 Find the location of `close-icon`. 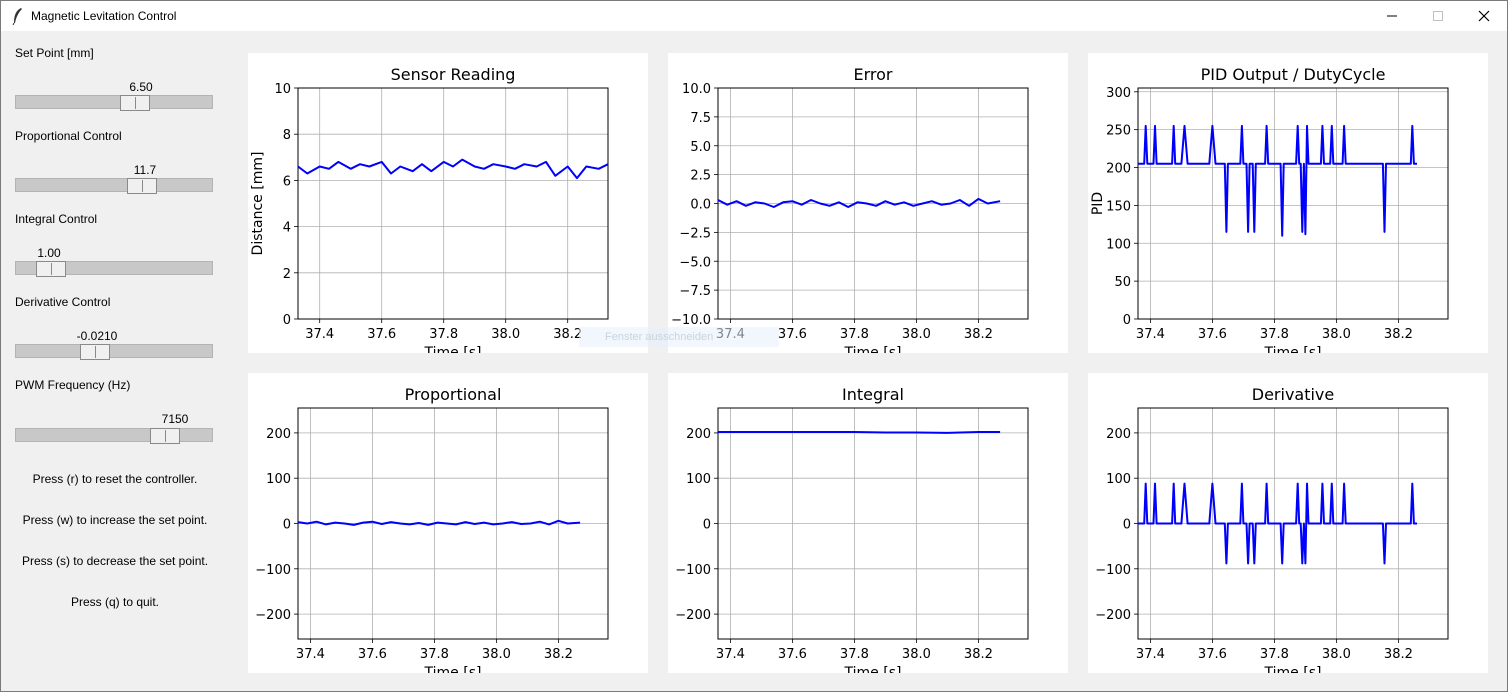

close-icon is located at coordinates (1484, 16).